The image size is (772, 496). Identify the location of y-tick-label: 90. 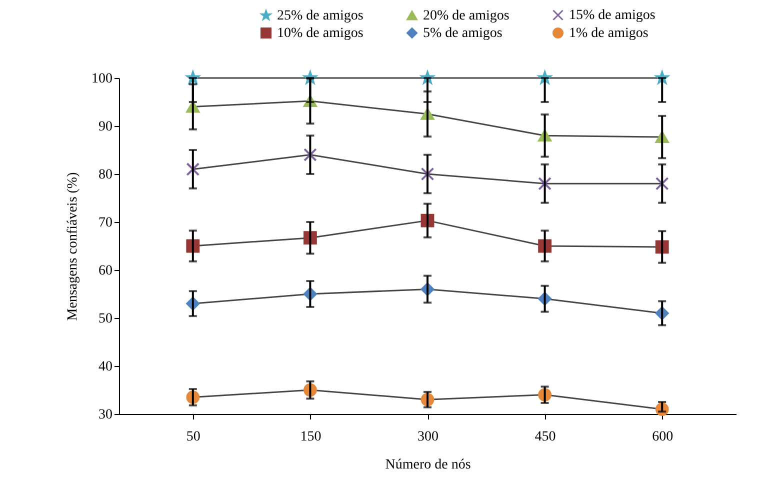
(105, 127).